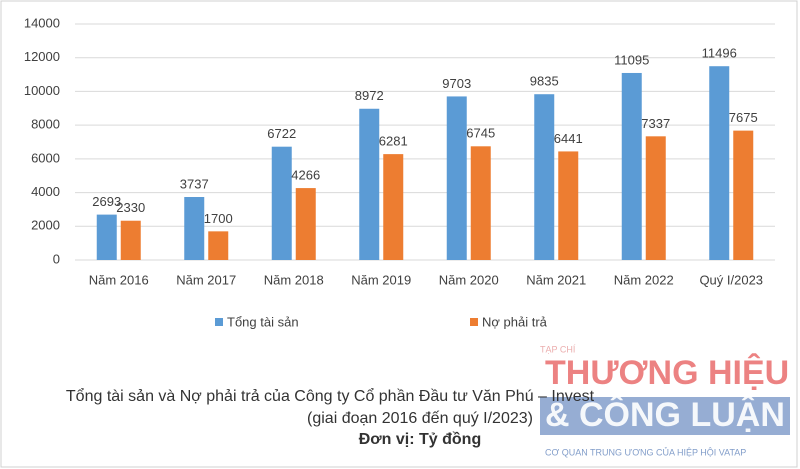  What do you see at coordinates (119, 279) in the screenshot?
I see `x-tick-label: Năm 2016` at bounding box center [119, 279].